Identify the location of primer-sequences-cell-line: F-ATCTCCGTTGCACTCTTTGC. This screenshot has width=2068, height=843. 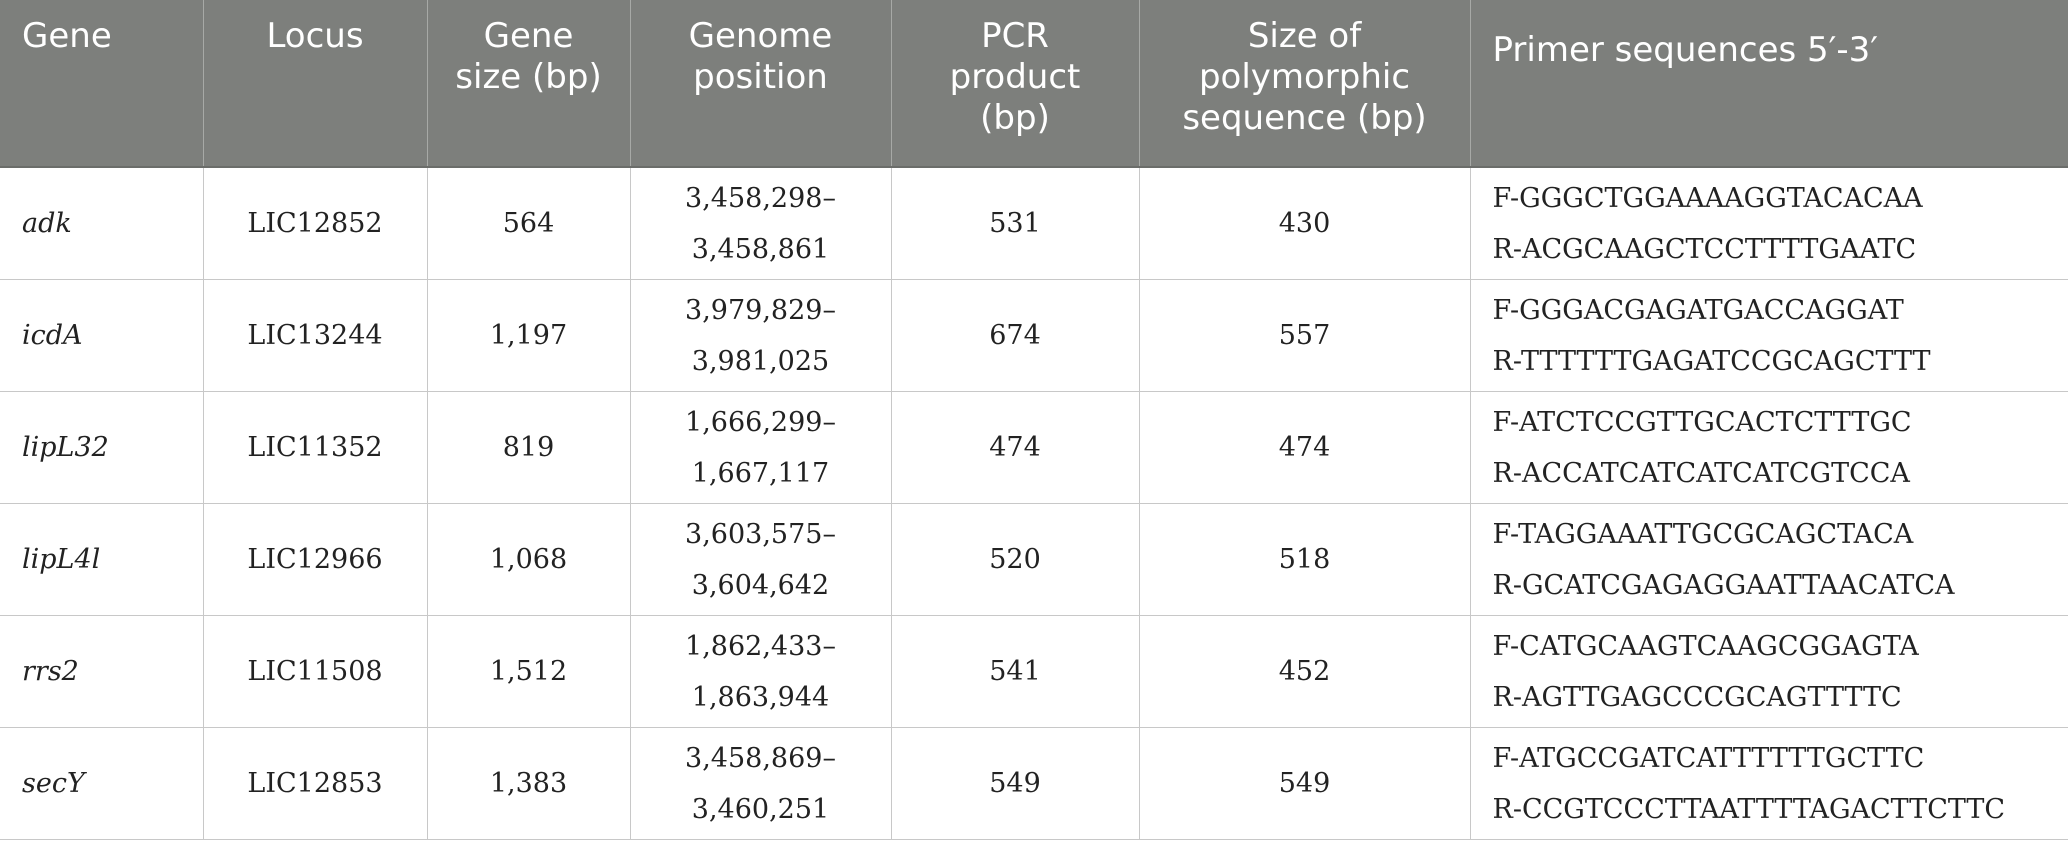
(1702, 422).